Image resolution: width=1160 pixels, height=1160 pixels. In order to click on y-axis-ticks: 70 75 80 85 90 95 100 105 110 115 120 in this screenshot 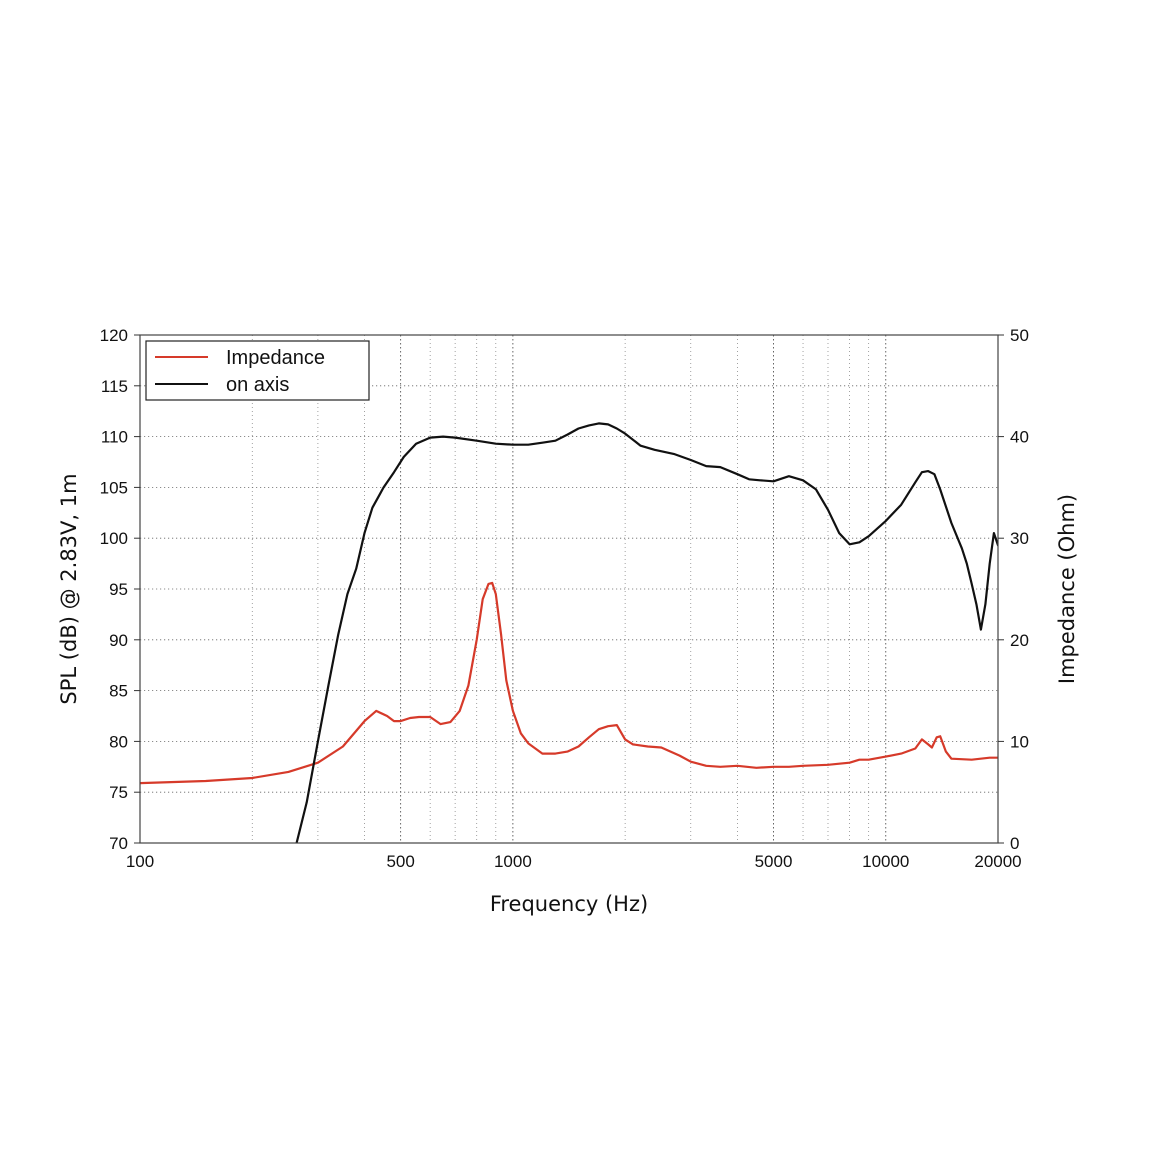, I will do `click(120, 589)`.